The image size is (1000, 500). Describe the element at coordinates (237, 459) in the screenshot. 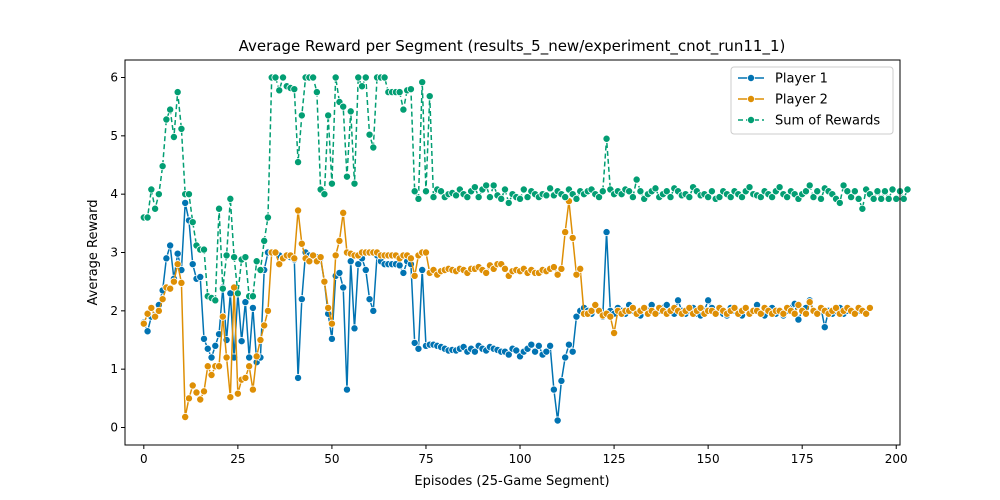

I see `x-tick-label: 25` at that location.